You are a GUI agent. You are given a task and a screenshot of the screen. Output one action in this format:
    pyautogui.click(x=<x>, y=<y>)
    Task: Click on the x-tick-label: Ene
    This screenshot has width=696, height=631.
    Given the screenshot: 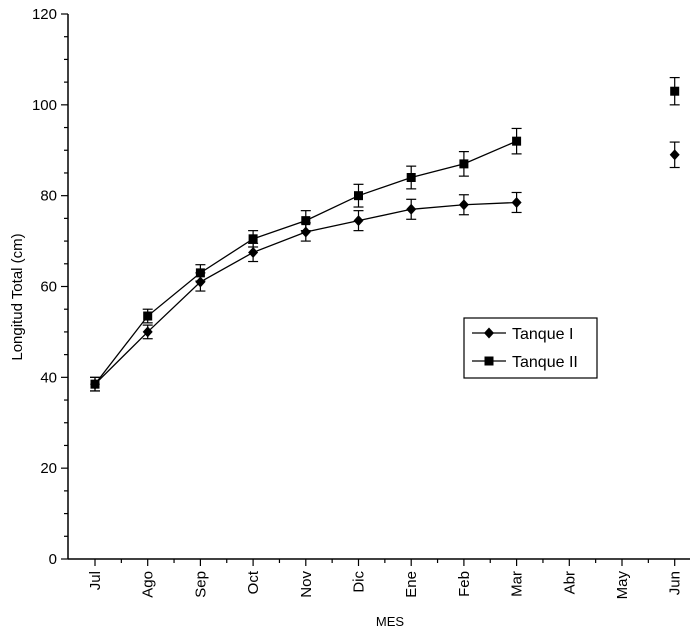 What is the action you would take?
    pyautogui.click(x=411, y=584)
    